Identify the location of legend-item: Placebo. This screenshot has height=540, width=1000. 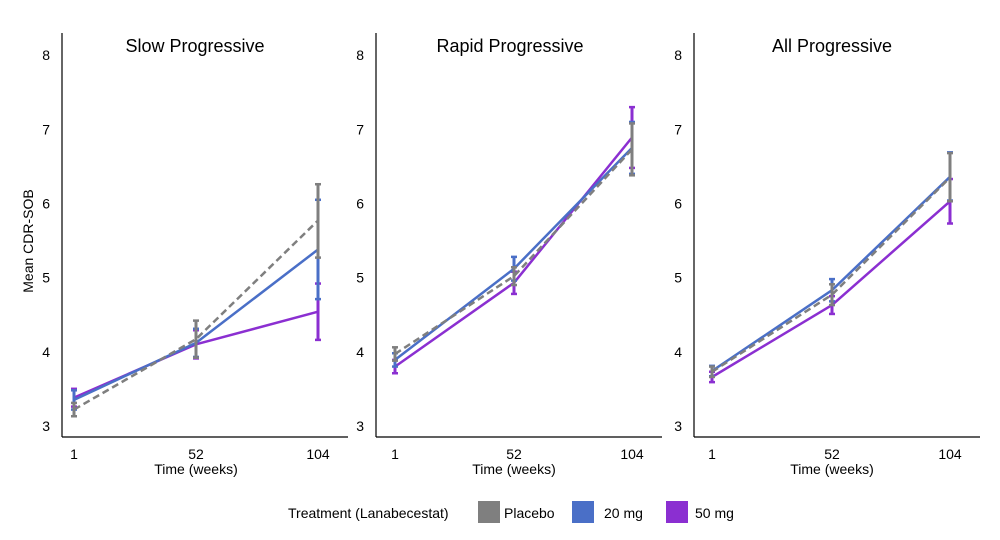
(516, 512).